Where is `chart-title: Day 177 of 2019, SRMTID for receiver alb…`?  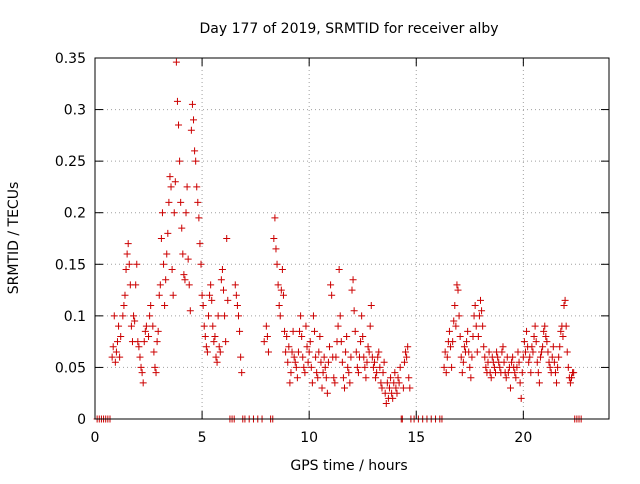 chart-title: Day 177 of 2019, SRMTID for receiver alb… is located at coordinates (348, 29).